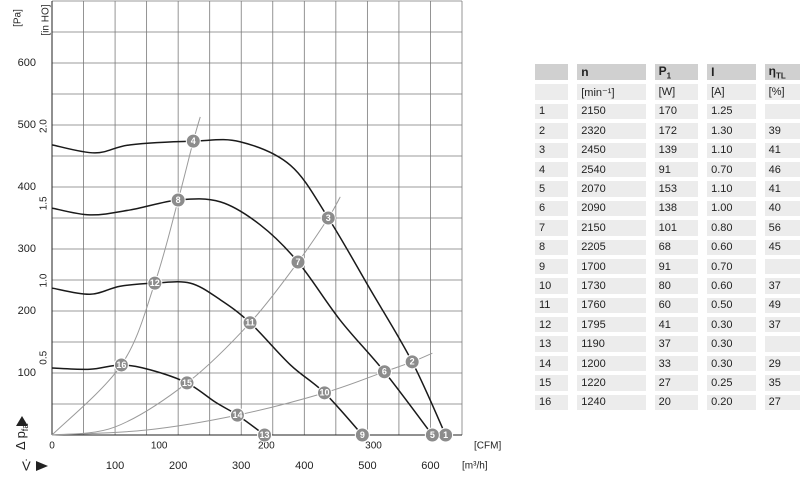  Describe the element at coordinates (556, 247) in the screenshot. I see `table-cell: 8` at that location.